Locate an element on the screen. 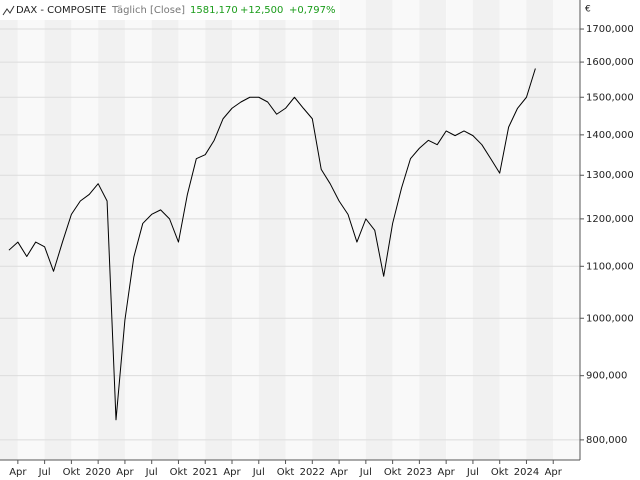 Image resolution: width=640 pixels, height=480 pixels. change: +12,500 is located at coordinates (261, 10).